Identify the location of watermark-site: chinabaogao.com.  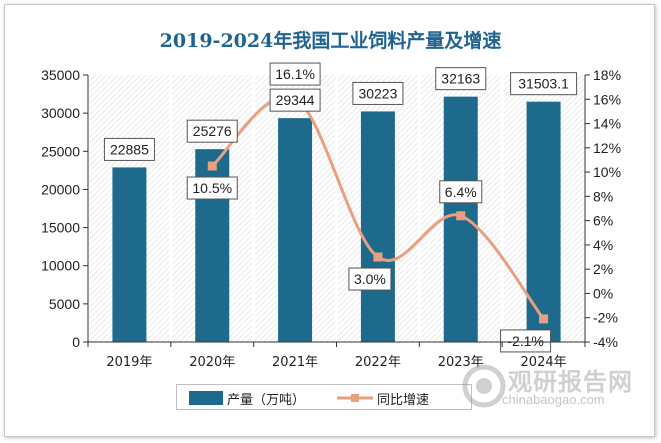
(553, 399).